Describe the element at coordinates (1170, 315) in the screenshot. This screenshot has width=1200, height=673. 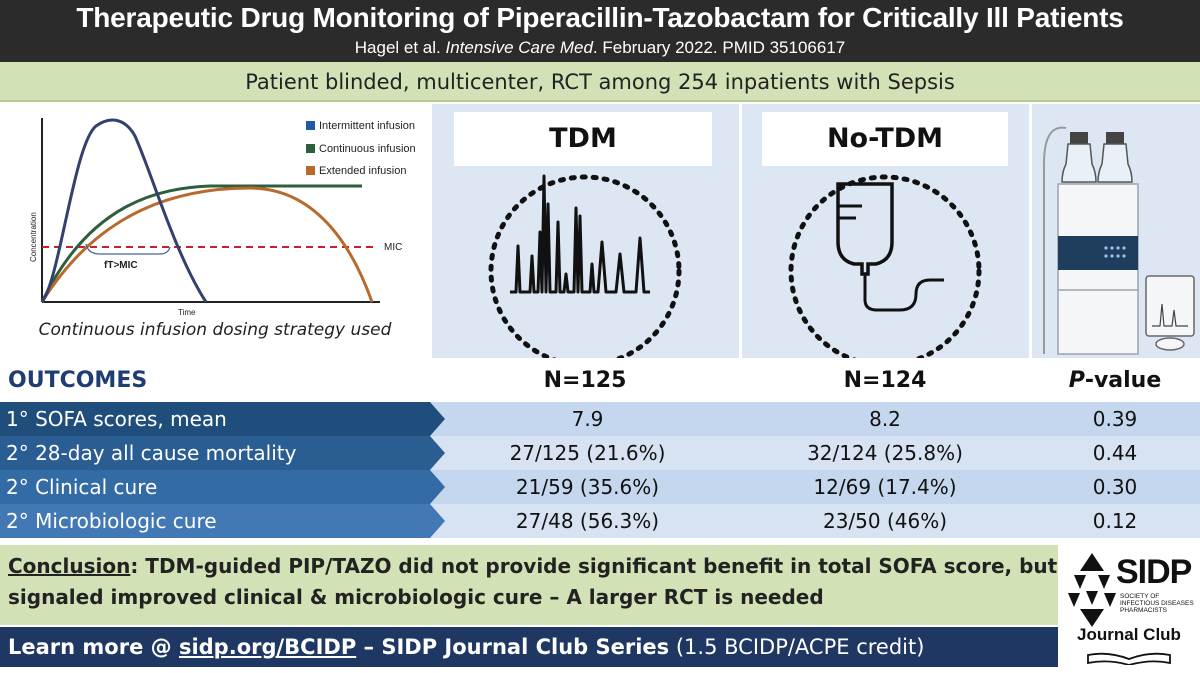
I see `monitor-trace` at that location.